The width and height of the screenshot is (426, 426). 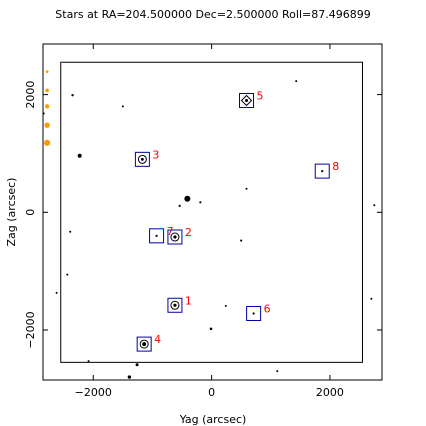 What do you see at coordinates (188, 300) in the screenshot?
I see `catalog-label-1: 1` at bounding box center [188, 300].